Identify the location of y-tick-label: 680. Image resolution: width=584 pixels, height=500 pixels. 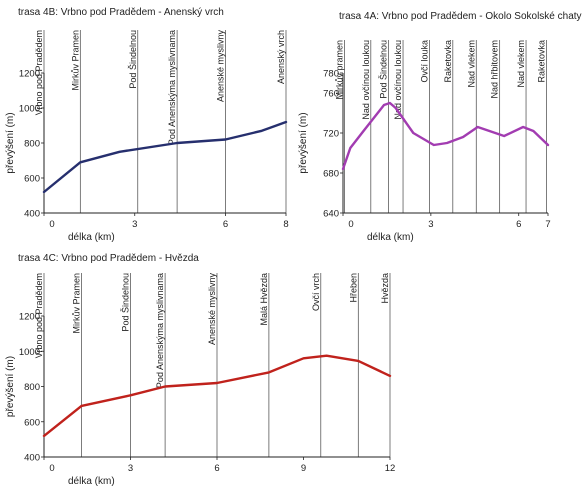
(331, 174).